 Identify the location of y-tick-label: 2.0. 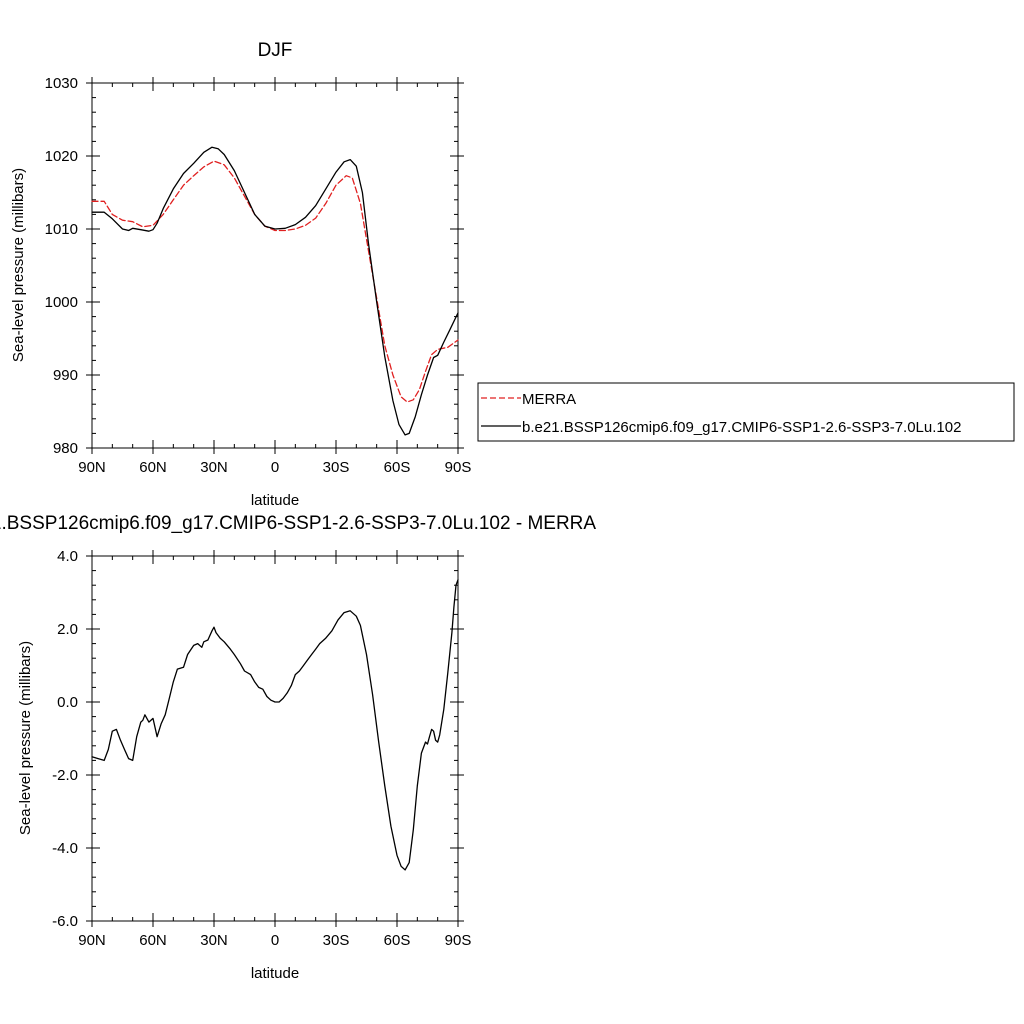
(67, 629).